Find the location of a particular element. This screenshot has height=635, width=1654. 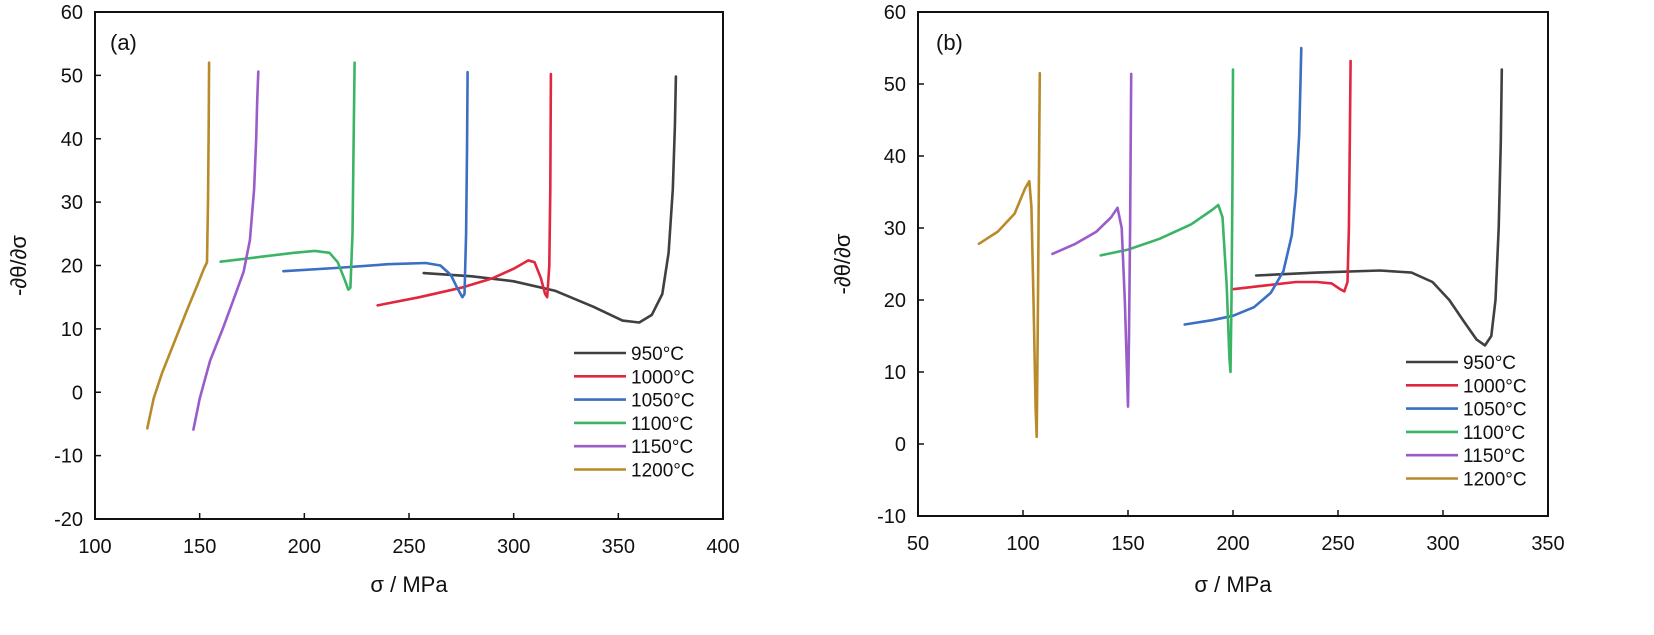

x-tick-label: 50 is located at coordinates (918, 544).